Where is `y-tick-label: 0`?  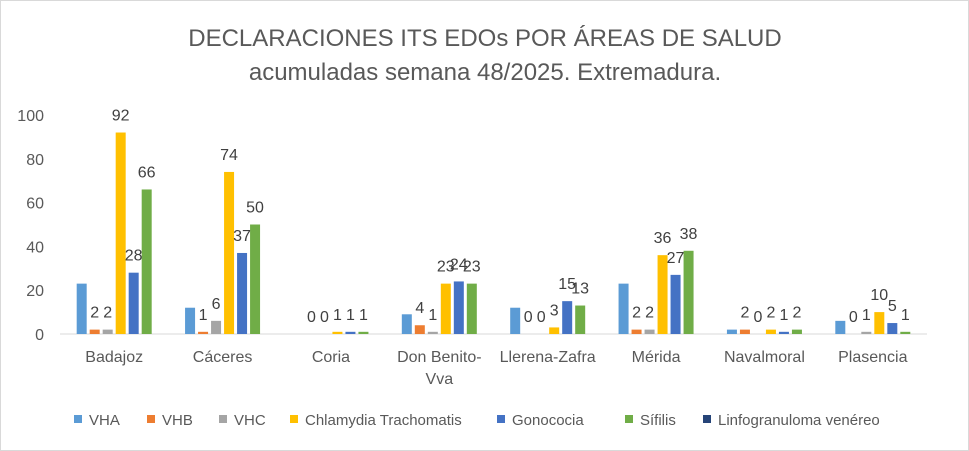 y-tick-label: 0 is located at coordinates (39, 335).